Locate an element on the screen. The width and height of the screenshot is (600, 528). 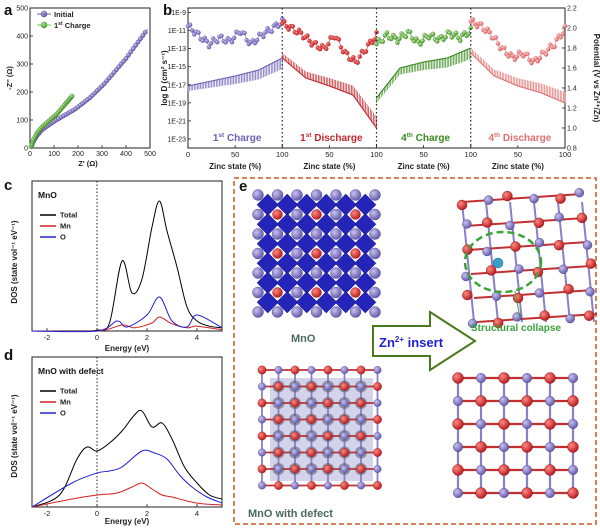
b-ytick-left-label: 1E-17 is located at coordinates (176, 85).